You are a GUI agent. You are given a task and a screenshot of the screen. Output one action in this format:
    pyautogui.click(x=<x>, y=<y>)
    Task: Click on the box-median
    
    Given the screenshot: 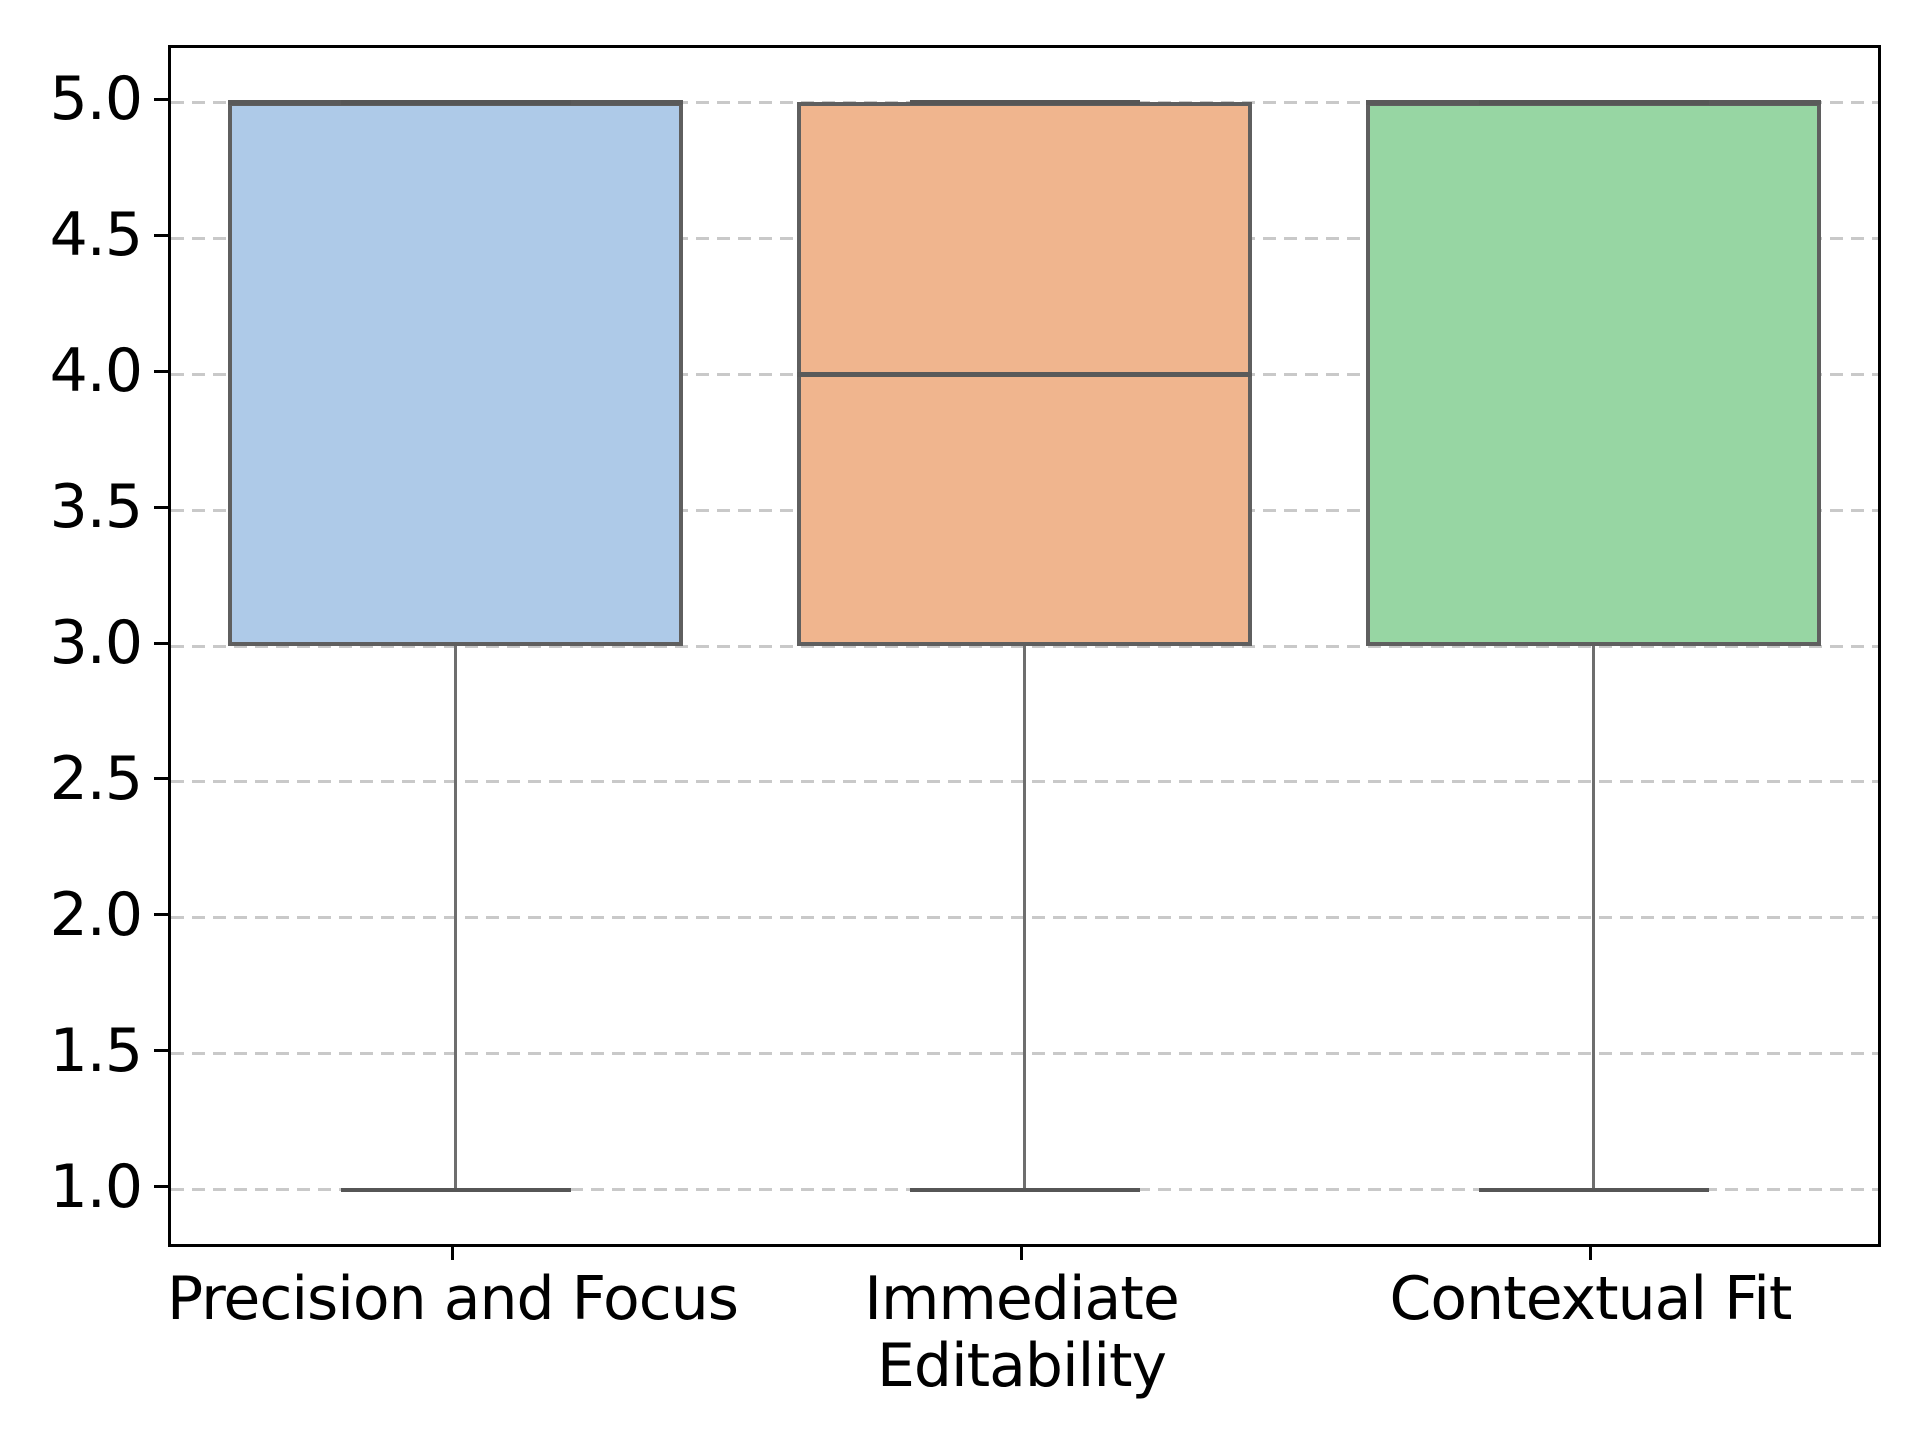 What is the action you would take?
    pyautogui.click(x=1024, y=374)
    